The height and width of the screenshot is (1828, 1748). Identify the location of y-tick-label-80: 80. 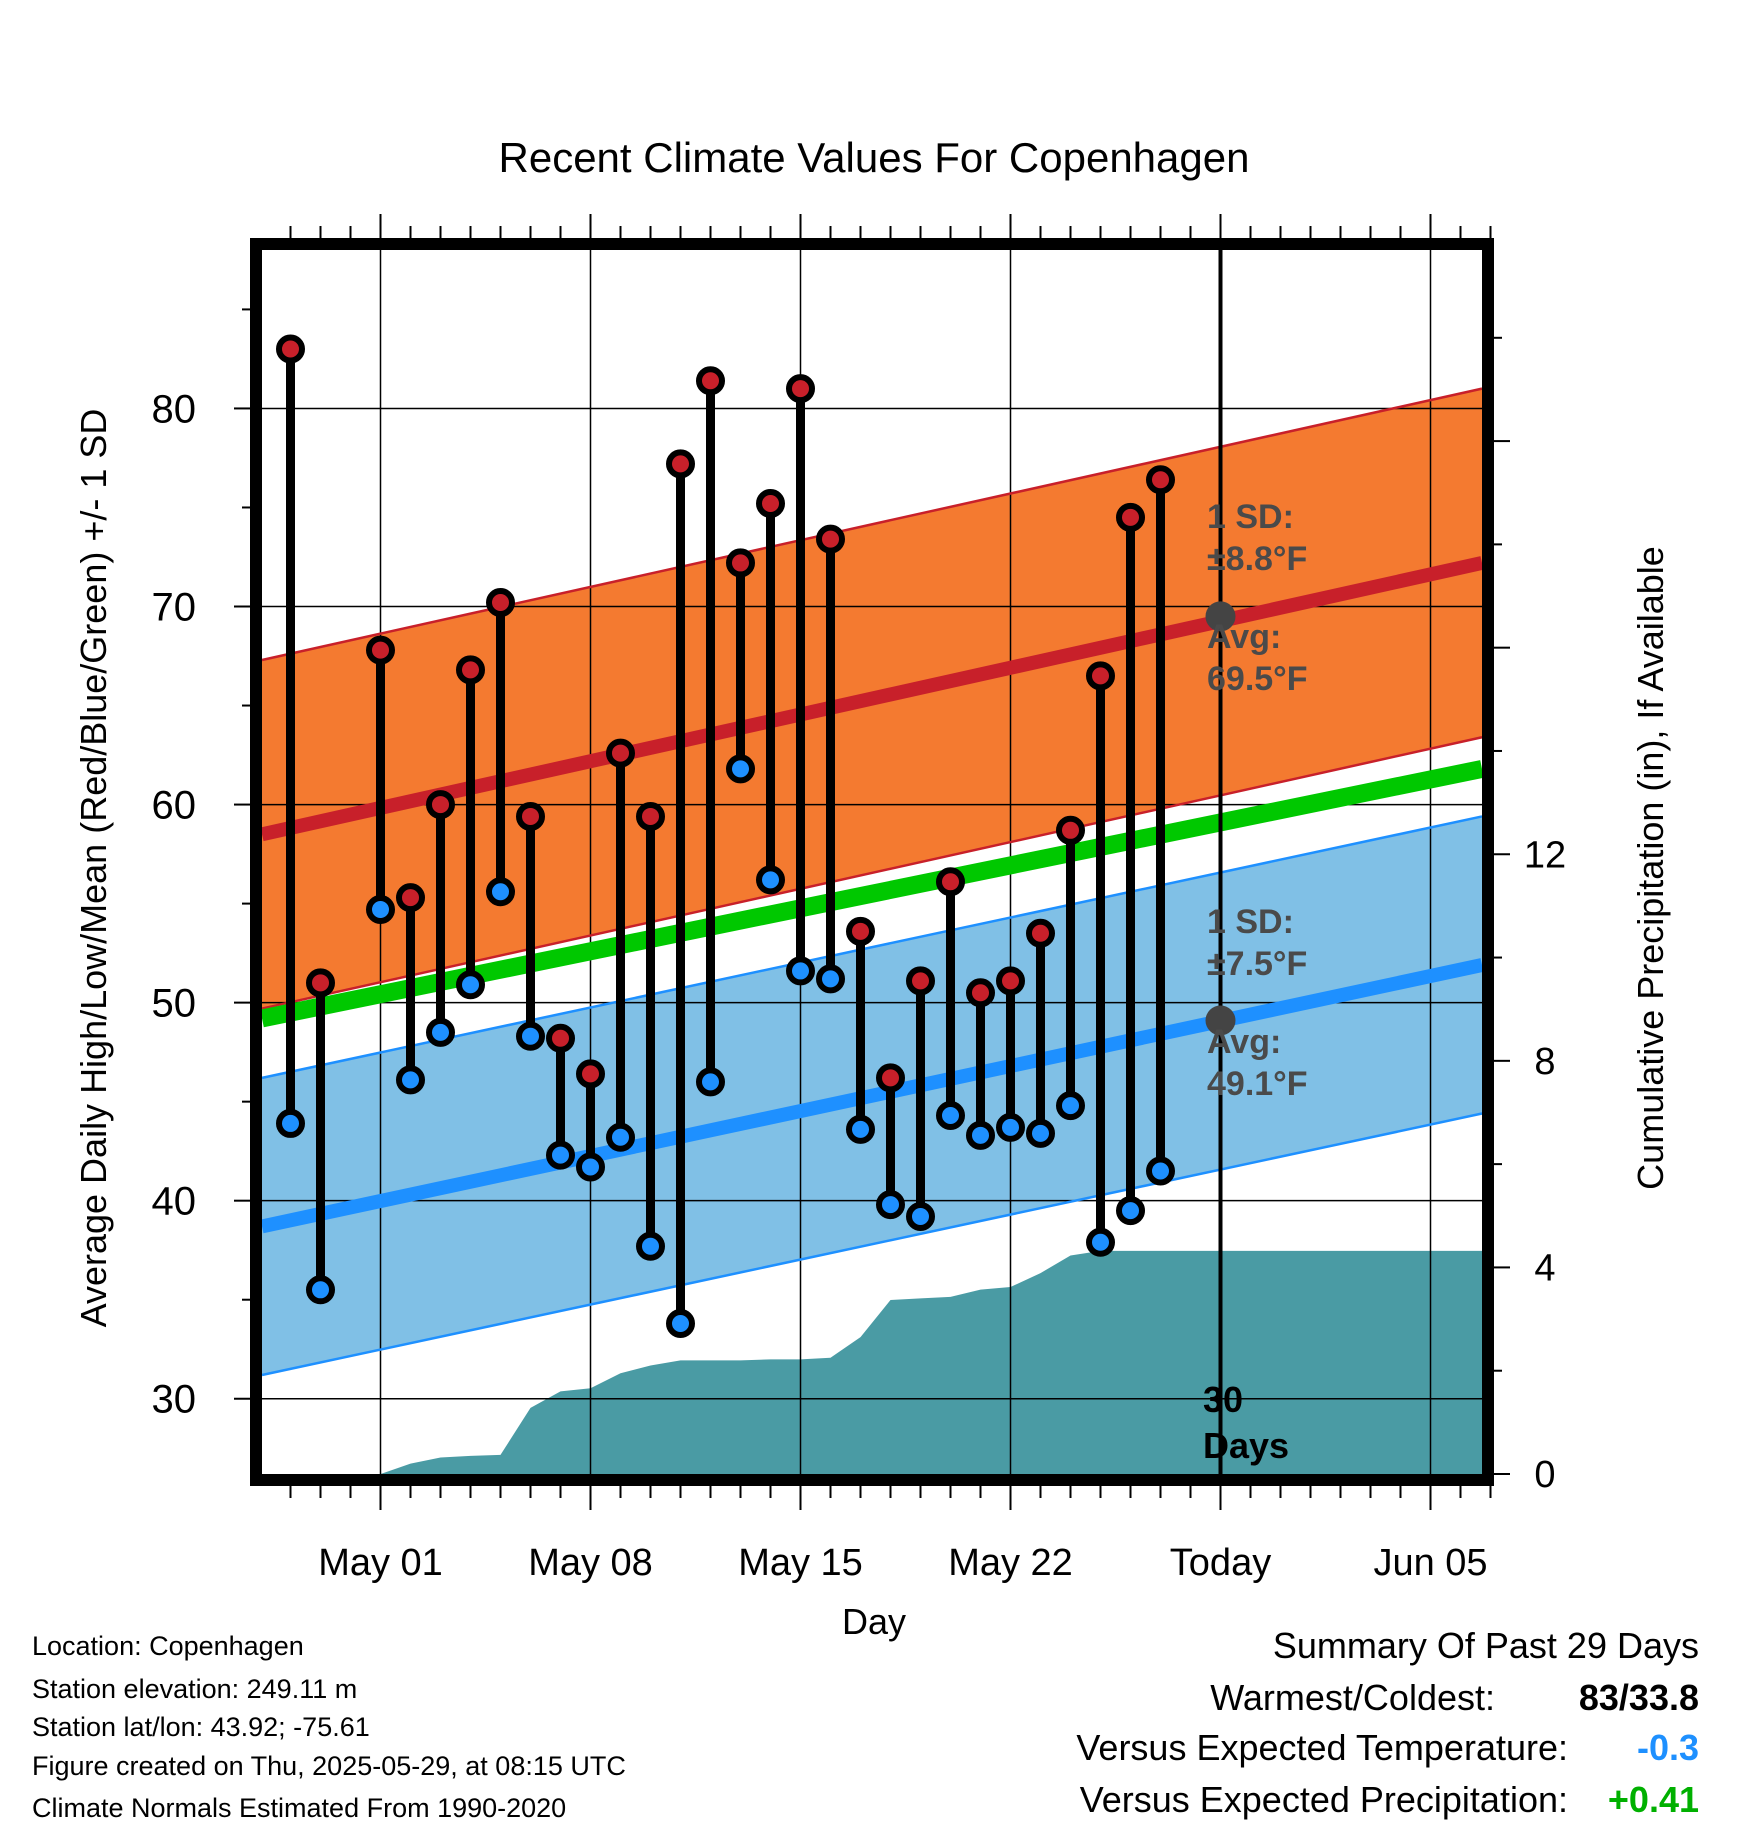
(174, 409).